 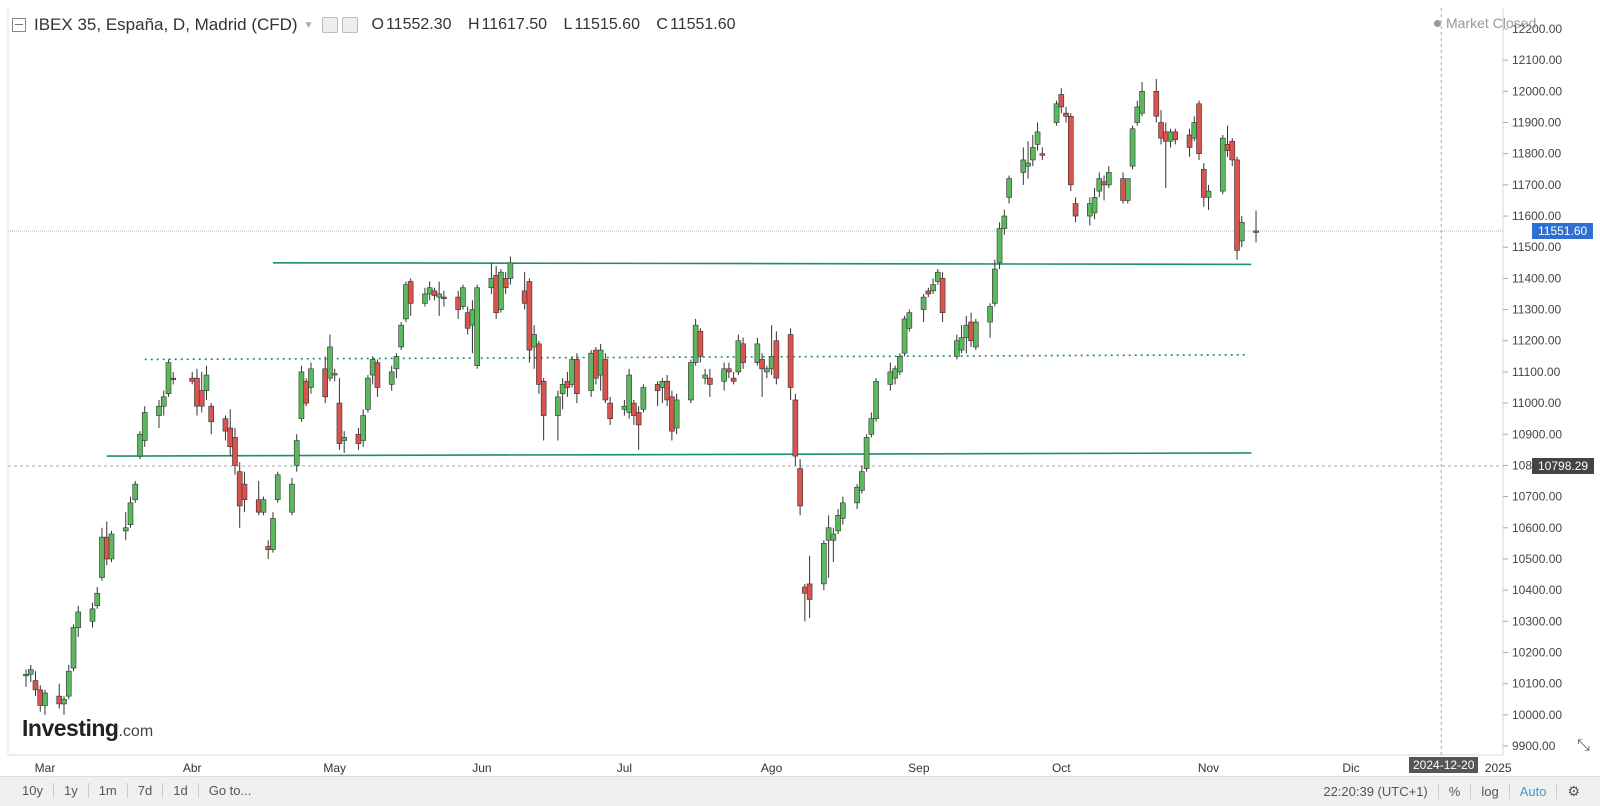 What do you see at coordinates (334, 768) in the screenshot?
I see `x-tick-label: May` at bounding box center [334, 768].